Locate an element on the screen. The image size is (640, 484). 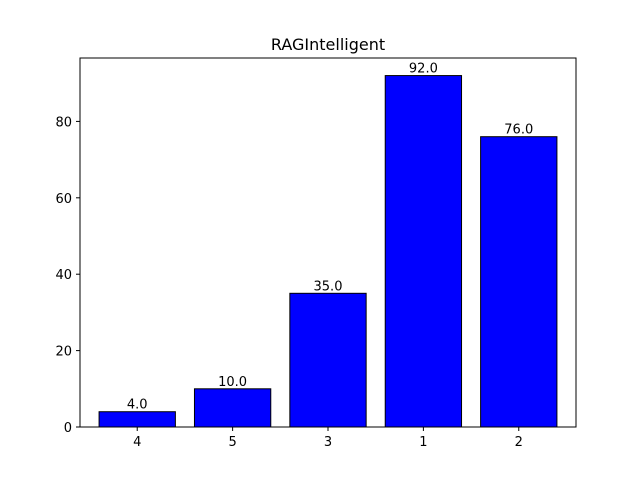
y-tick-label: 40 is located at coordinates (63, 275).